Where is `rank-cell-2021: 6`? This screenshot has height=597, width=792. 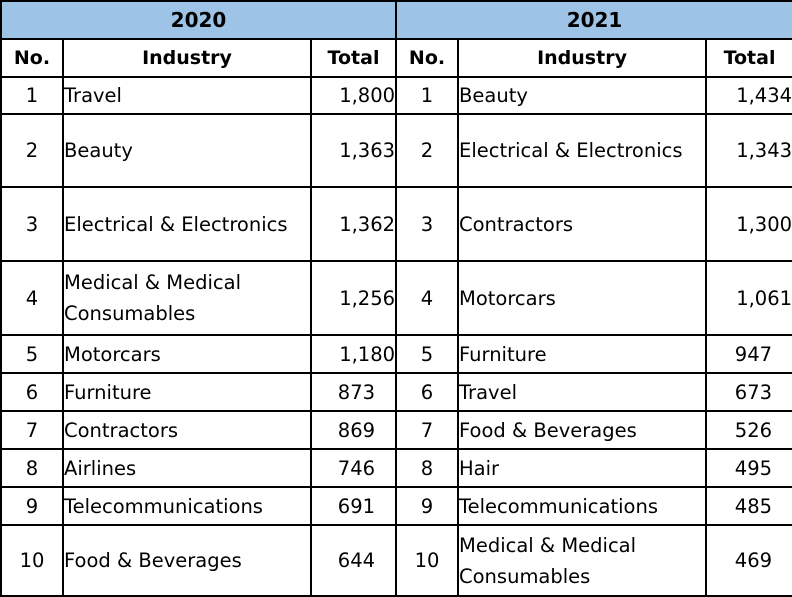 rank-cell-2021: 6 is located at coordinates (427, 392).